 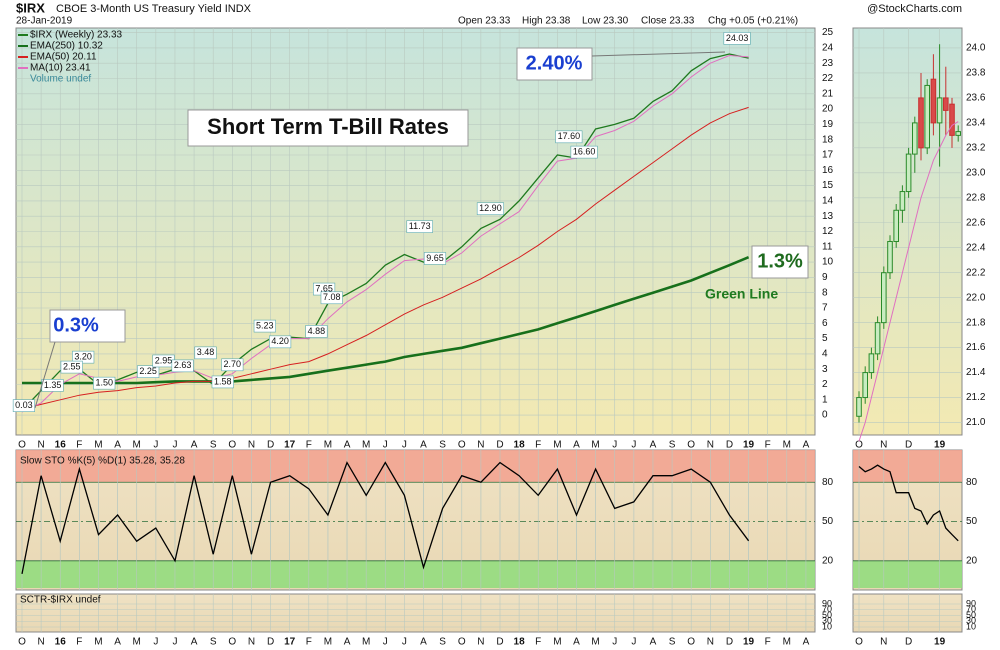 I want to click on x-tick-label: 16, so click(x=61, y=445).